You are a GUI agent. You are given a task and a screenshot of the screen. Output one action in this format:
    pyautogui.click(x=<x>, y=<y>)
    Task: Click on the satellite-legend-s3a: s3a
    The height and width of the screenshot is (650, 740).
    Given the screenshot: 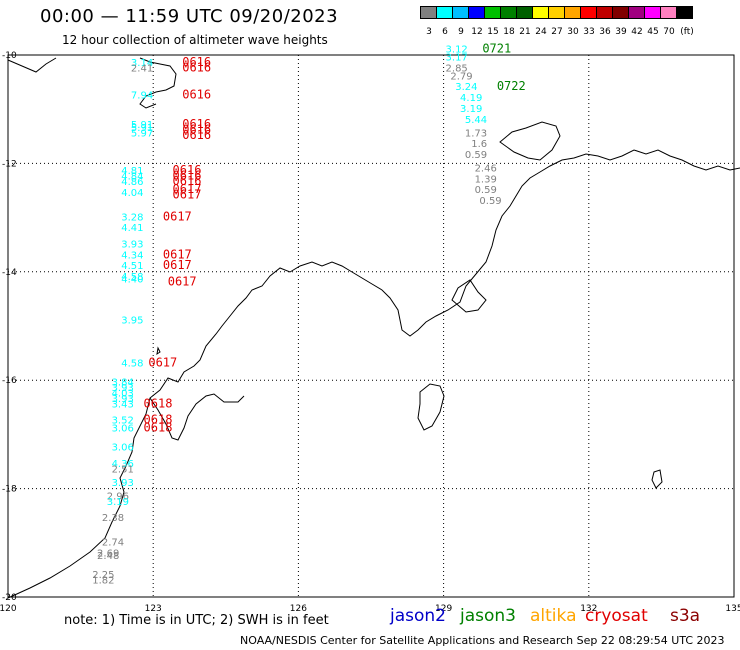 What is the action you would take?
    pyautogui.click(x=685, y=616)
    